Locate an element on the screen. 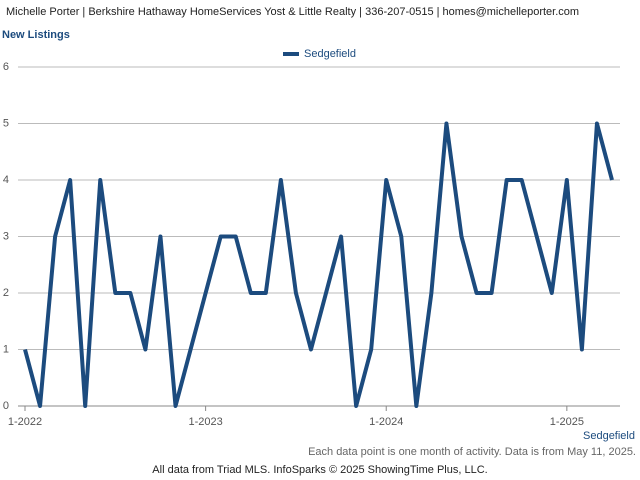 This screenshot has height=480, width=640. y-tick-label: 2 is located at coordinates (6, 293).